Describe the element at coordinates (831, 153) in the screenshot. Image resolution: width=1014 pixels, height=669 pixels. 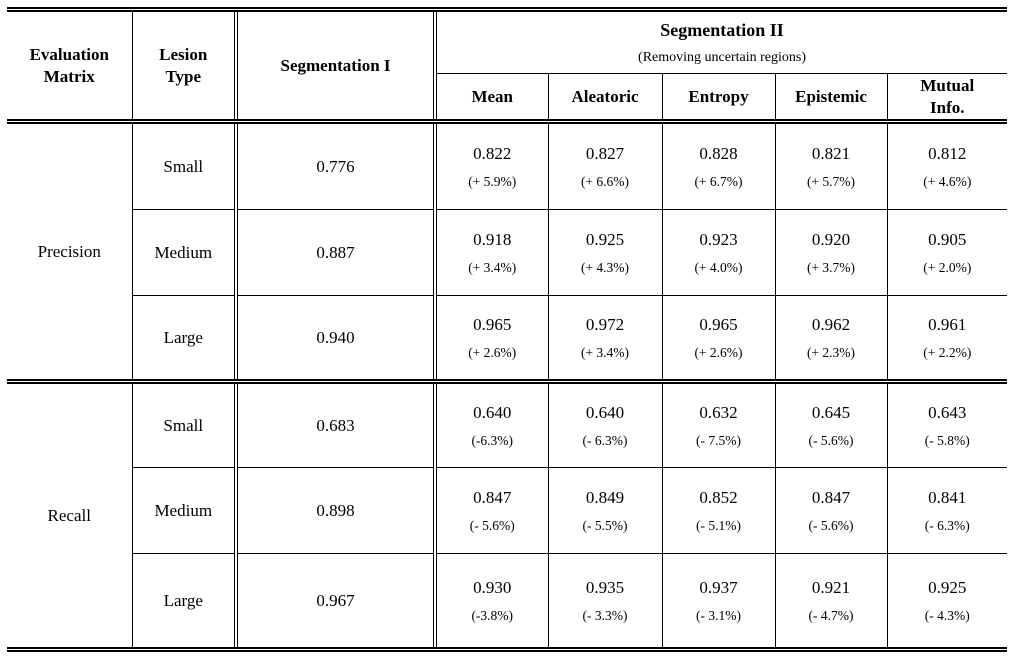
I see `metric-value: 0.821` at that location.